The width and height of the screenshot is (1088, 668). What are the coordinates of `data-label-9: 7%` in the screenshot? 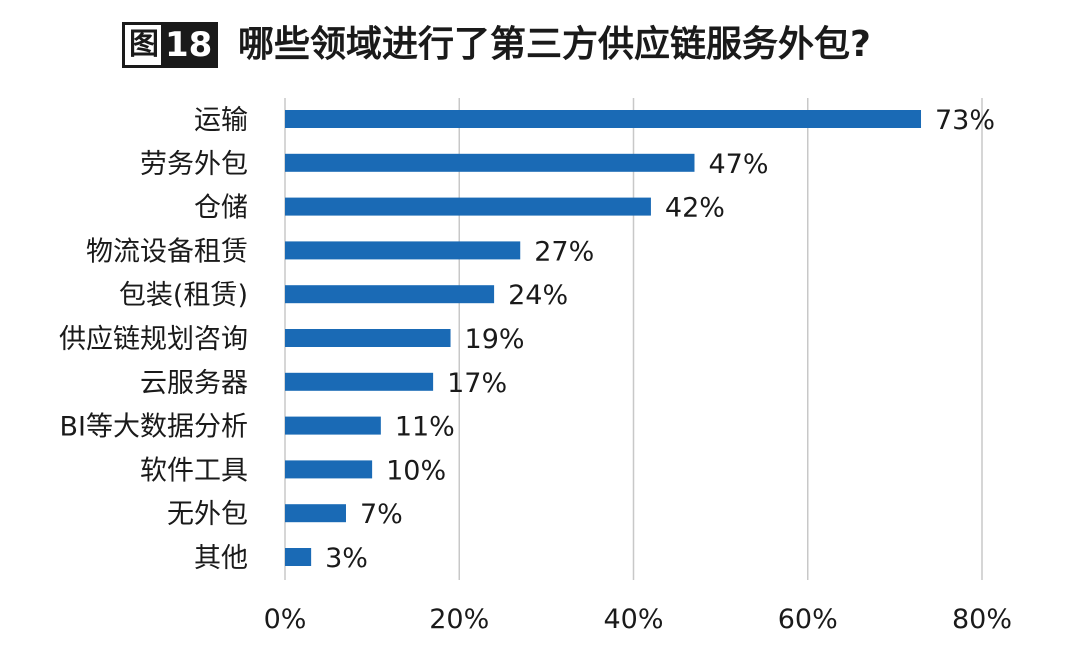 It's located at (381, 514).